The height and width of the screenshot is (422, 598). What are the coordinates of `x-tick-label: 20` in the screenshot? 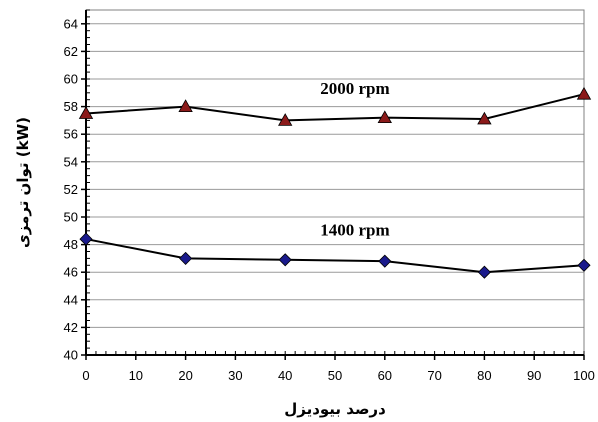 It's located at (185, 375).